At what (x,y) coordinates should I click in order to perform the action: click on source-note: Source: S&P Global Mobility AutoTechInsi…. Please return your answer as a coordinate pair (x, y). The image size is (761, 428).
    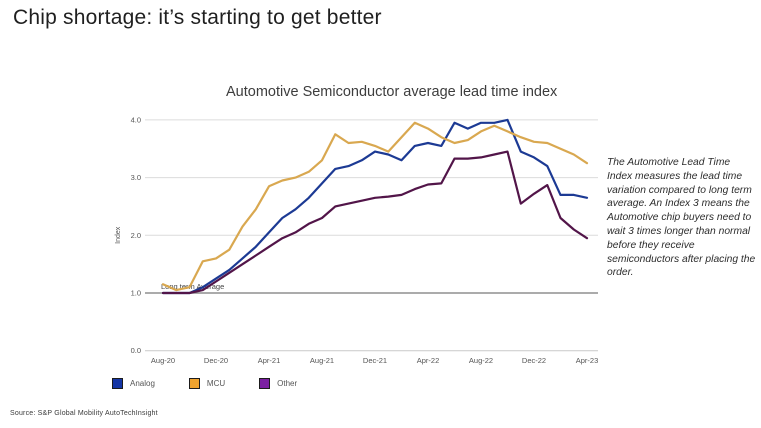
    Looking at the image, I should click on (84, 413).